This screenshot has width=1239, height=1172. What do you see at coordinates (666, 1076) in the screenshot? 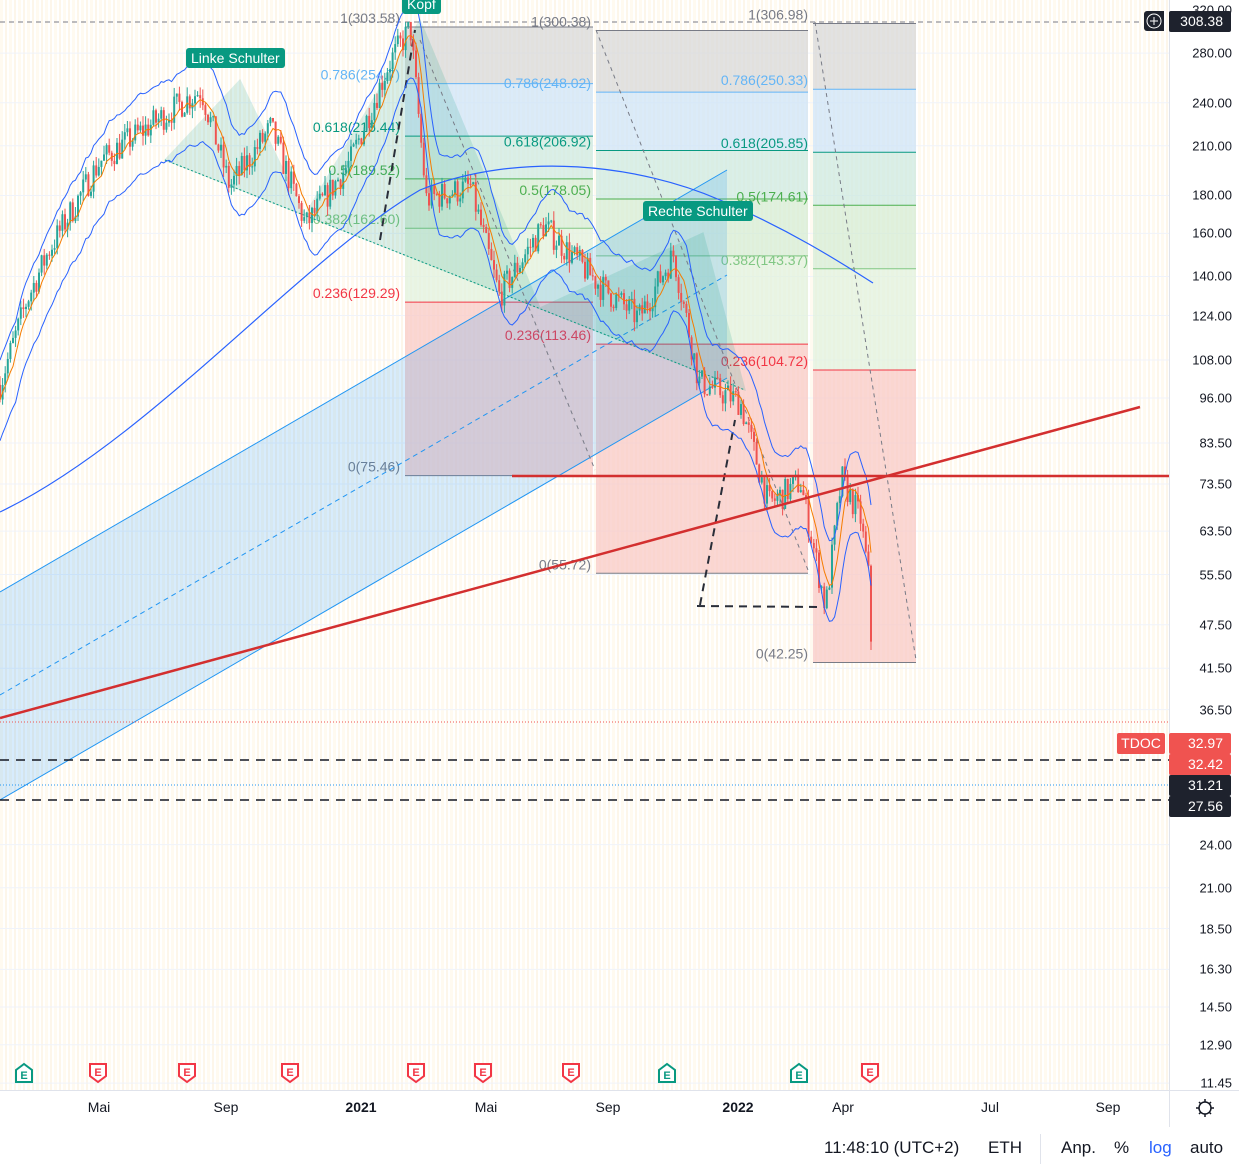
I see `svg-text: E` at bounding box center [666, 1076].